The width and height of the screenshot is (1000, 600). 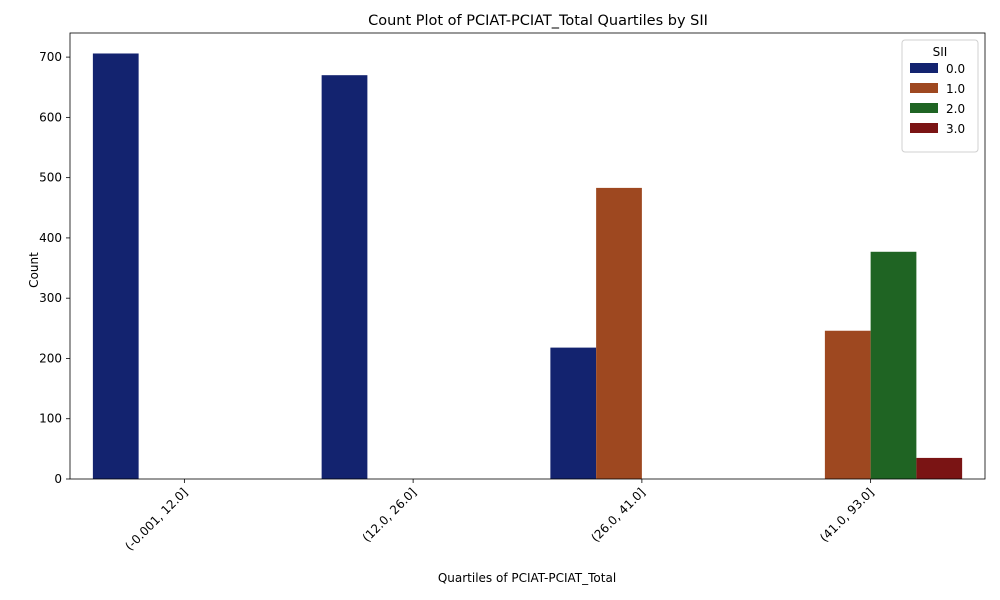 I want to click on x-tick-label: (41.0, 93.0], so click(x=847, y=515).